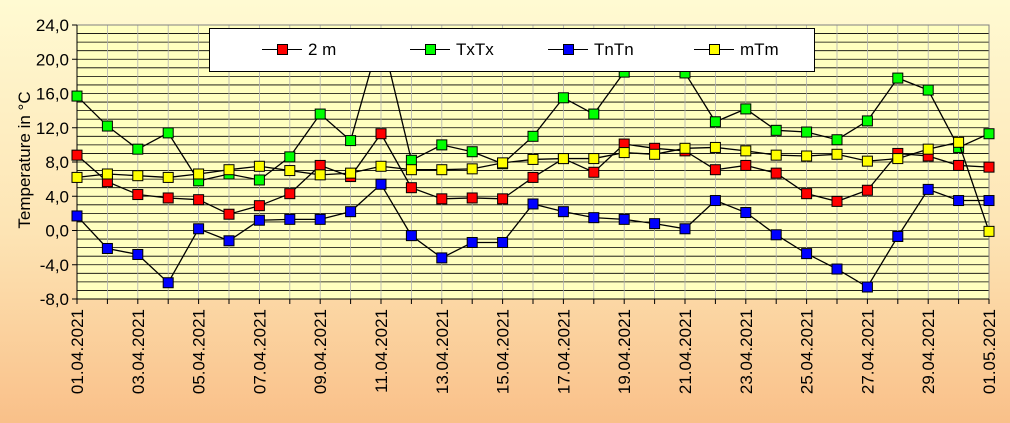 Image resolution: width=1010 pixels, height=423 pixels. I want to click on legend-item: 2 m, so click(299, 50).